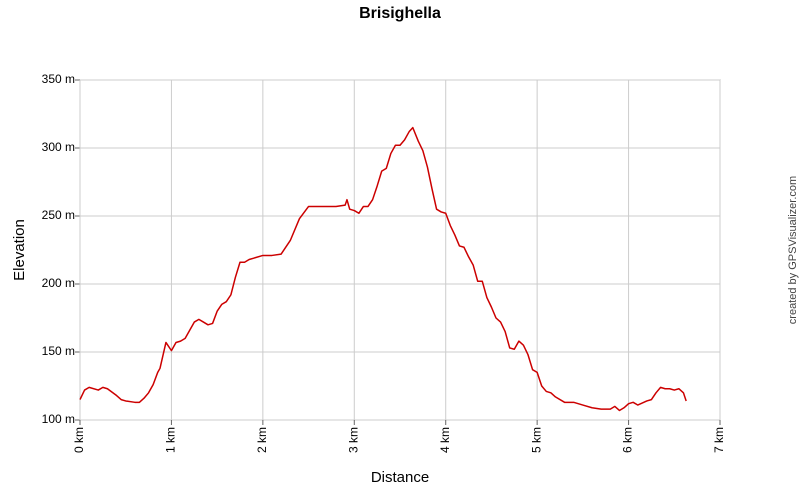 Image resolution: width=800 pixels, height=500 pixels. What do you see at coordinates (445, 440) in the screenshot?
I see `x-tick-label: 4 km` at bounding box center [445, 440].